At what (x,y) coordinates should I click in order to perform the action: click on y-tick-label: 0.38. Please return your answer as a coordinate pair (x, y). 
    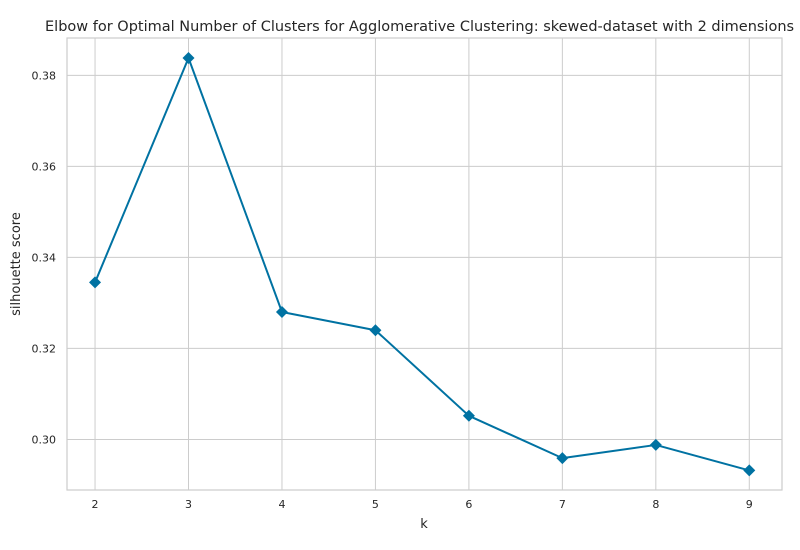
    Looking at the image, I should click on (44, 75).